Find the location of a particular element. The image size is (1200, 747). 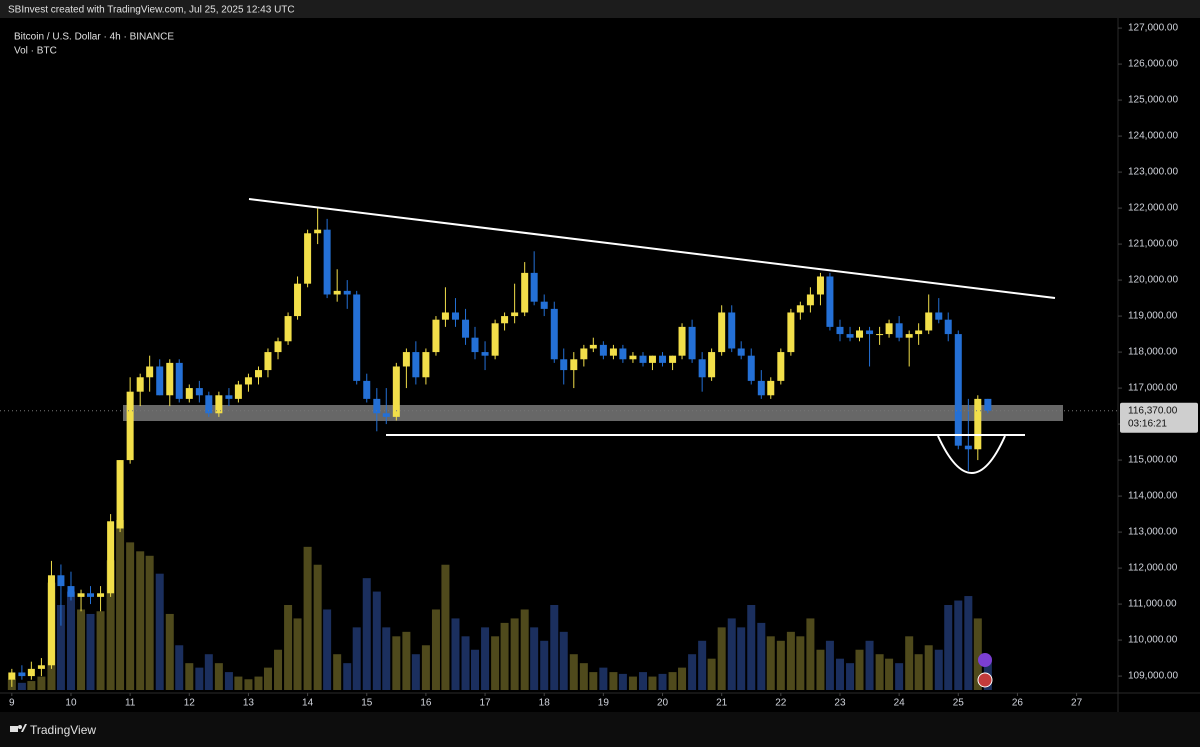

x-tick-label: 11 is located at coordinates (130, 703).